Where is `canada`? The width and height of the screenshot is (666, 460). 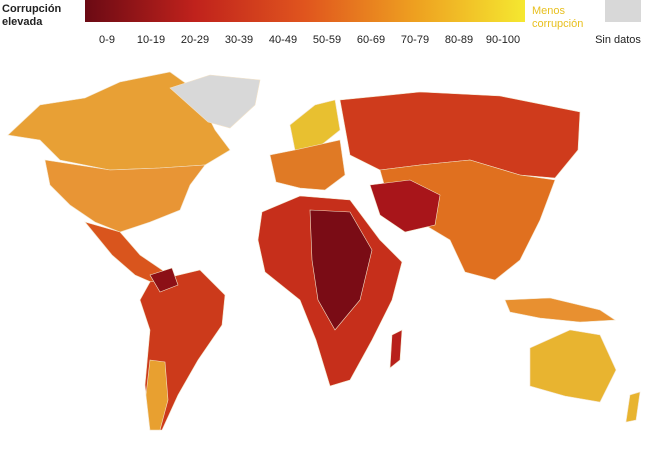
canada is located at coordinates (119, 121).